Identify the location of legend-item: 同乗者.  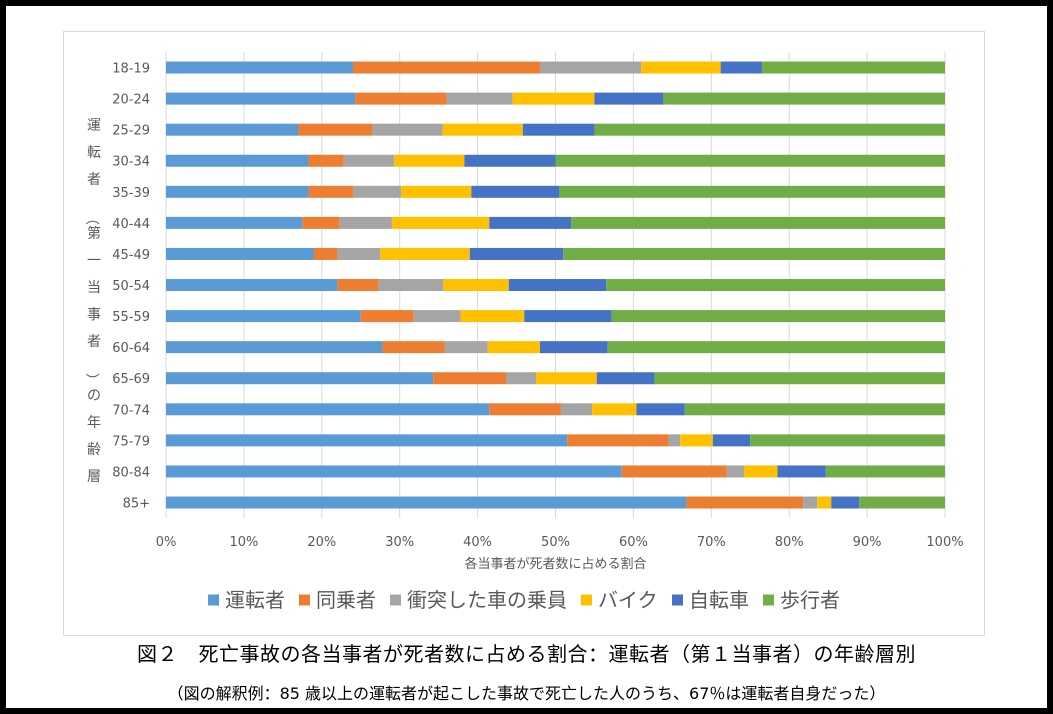
(337, 600).